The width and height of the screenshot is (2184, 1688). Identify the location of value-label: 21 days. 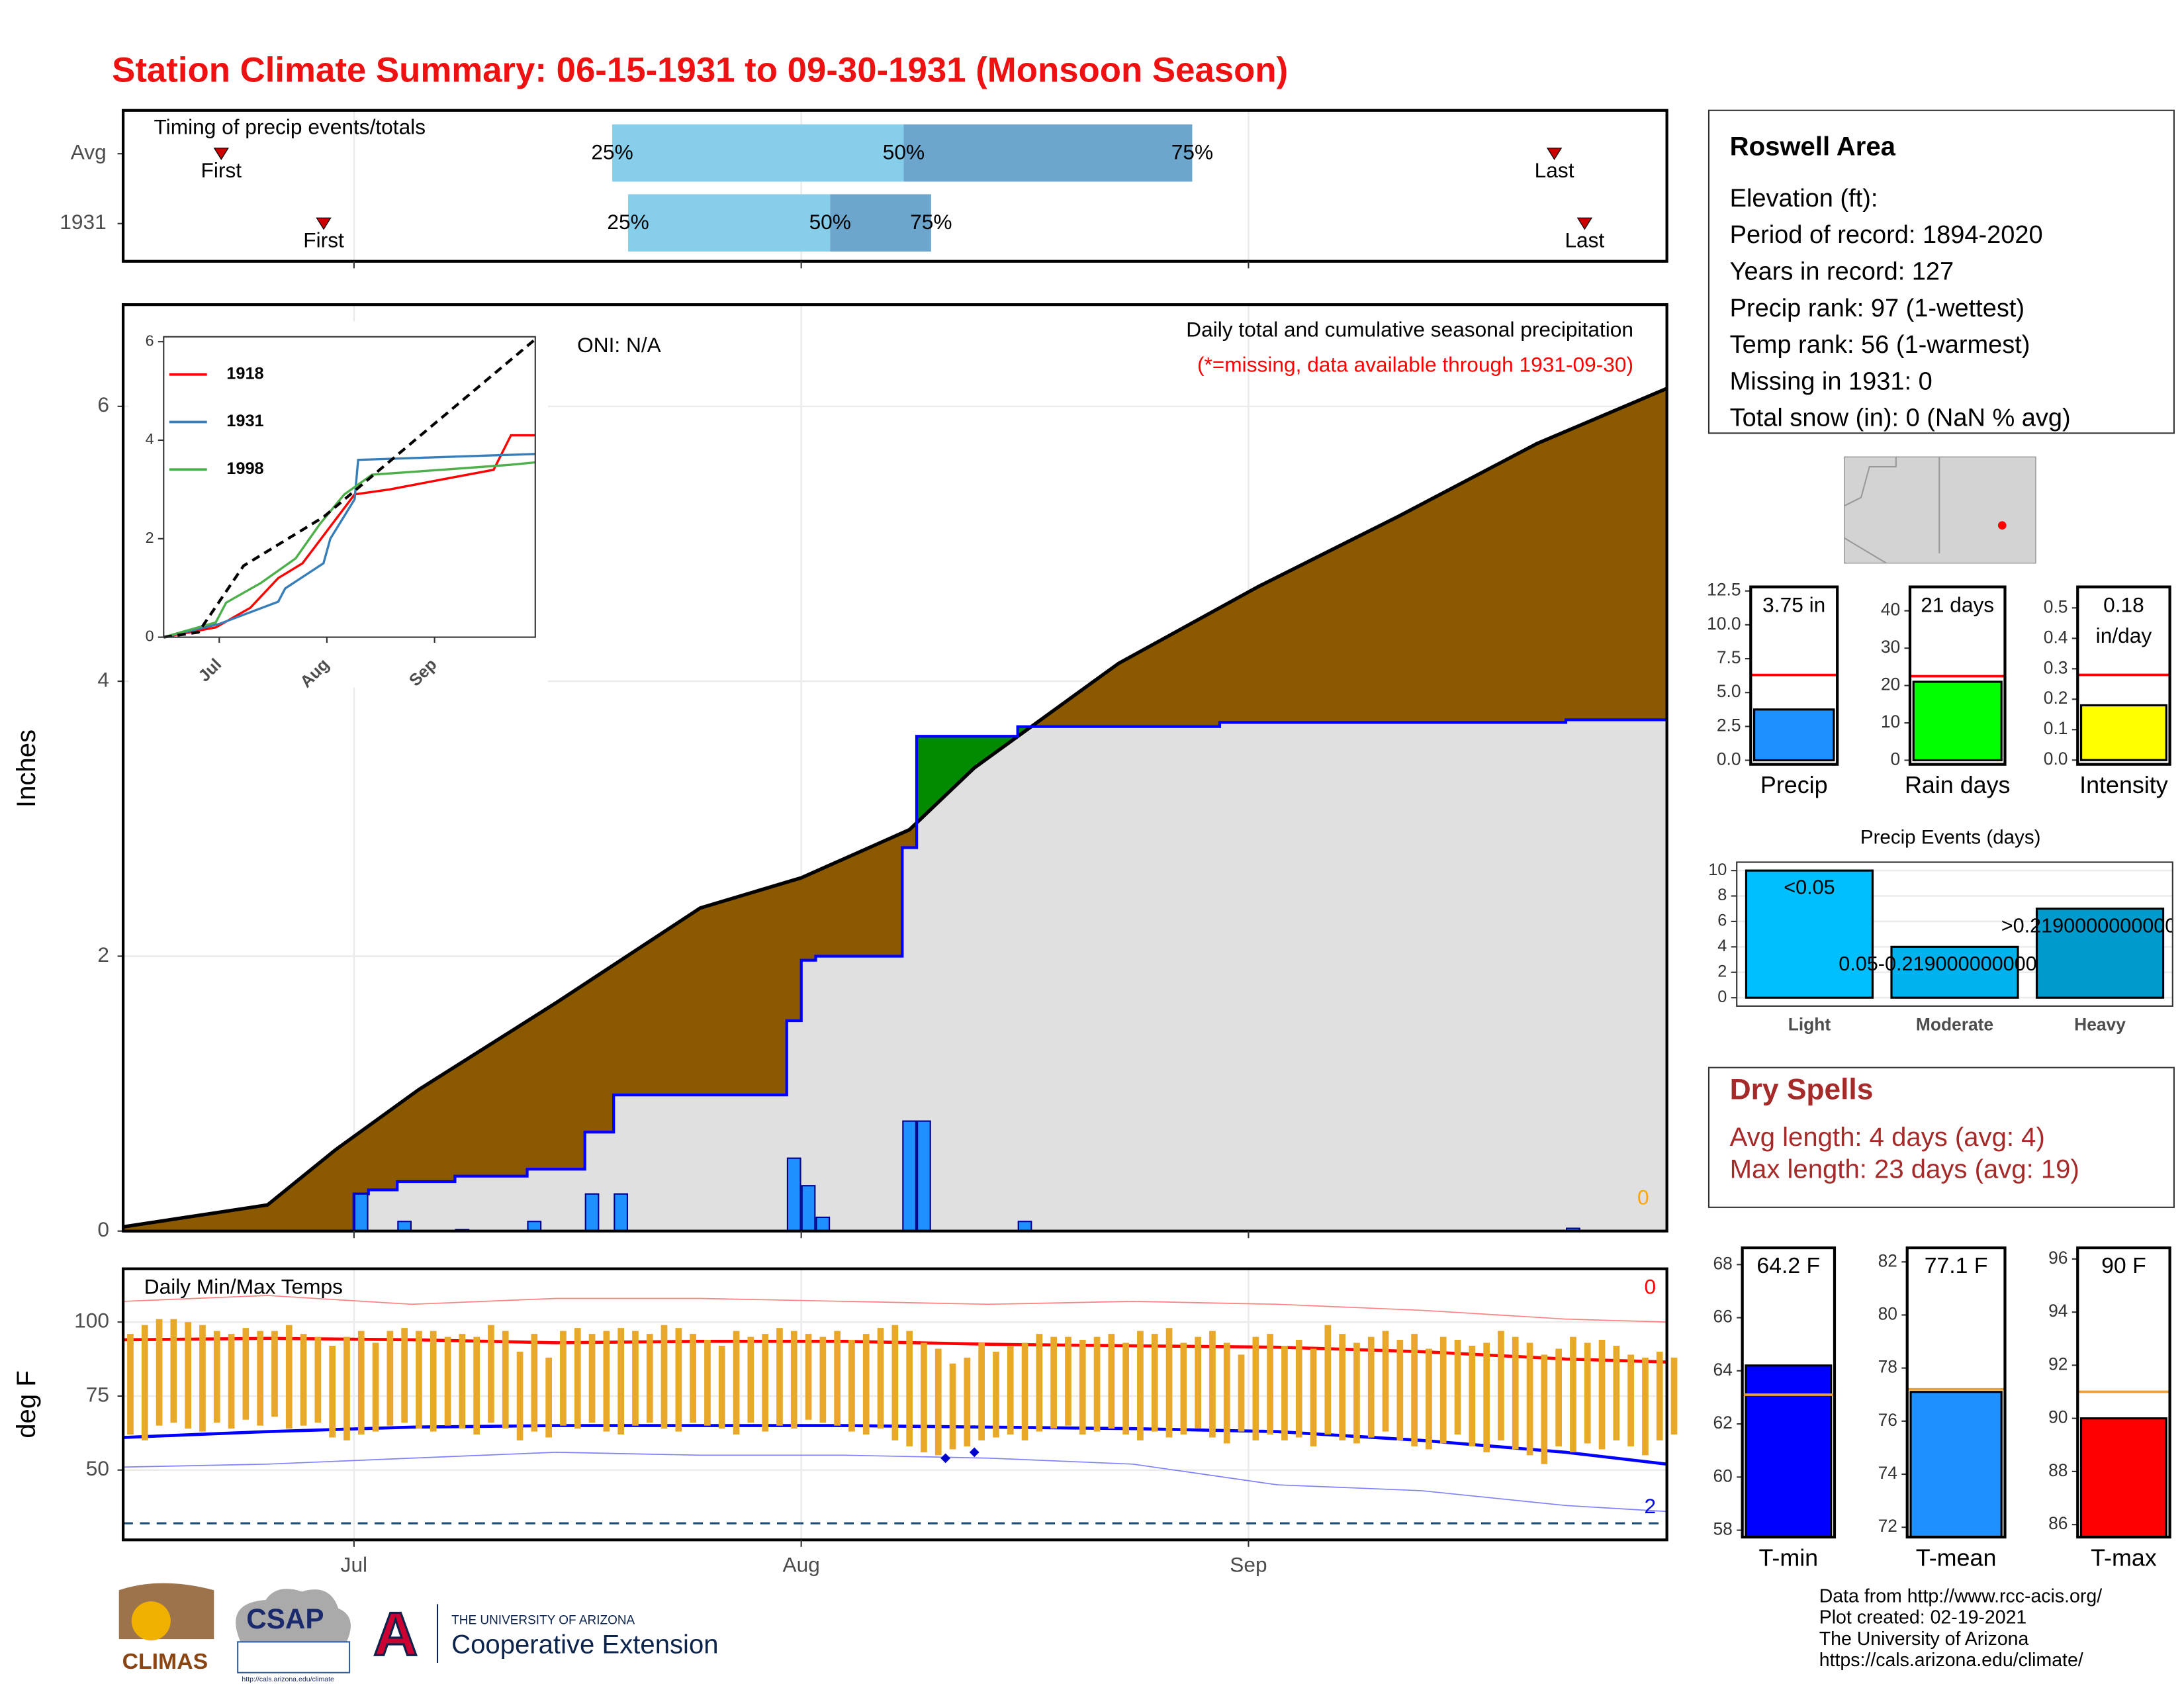
(1958, 606).